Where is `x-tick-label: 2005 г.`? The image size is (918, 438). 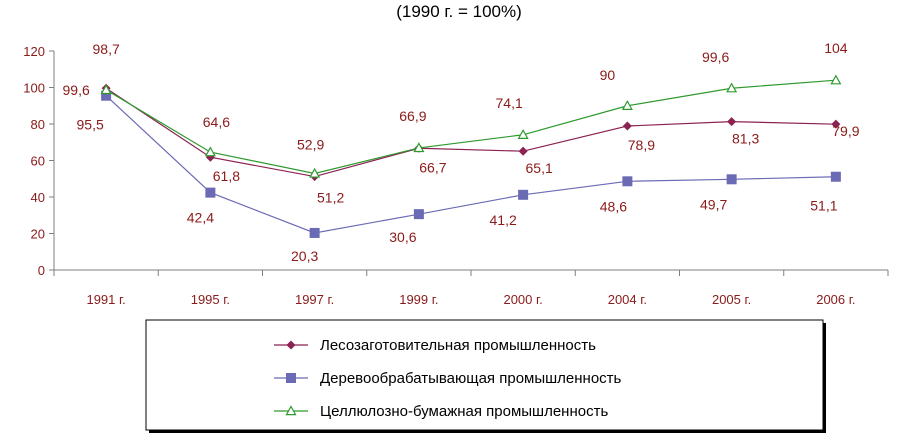
x-tick-label: 2005 г. is located at coordinates (731, 299).